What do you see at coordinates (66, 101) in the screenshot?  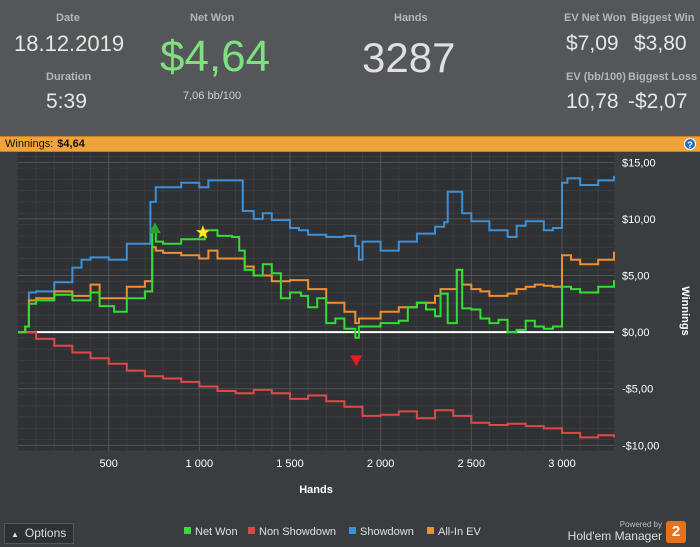 I see `duration-value: 5:39` at bounding box center [66, 101].